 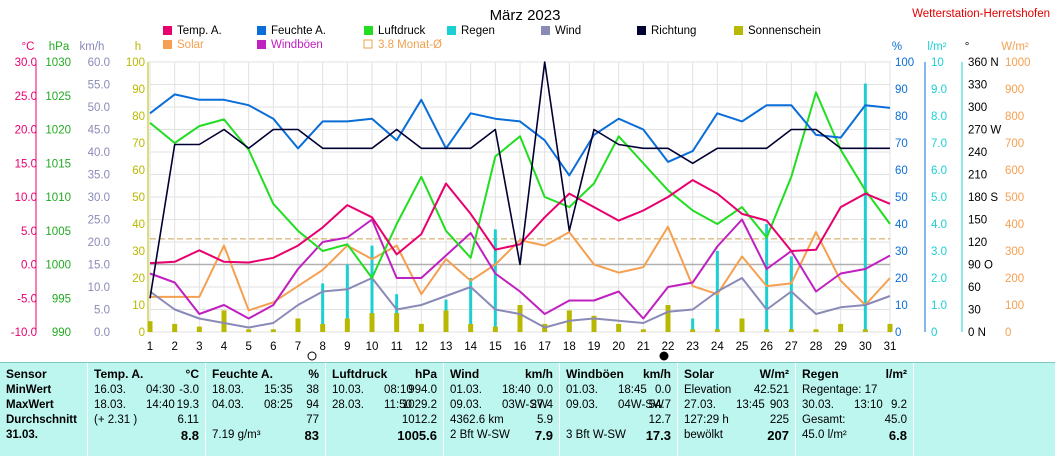 I want to click on stats-press-cell: 11:50, so click(x=398, y=405).